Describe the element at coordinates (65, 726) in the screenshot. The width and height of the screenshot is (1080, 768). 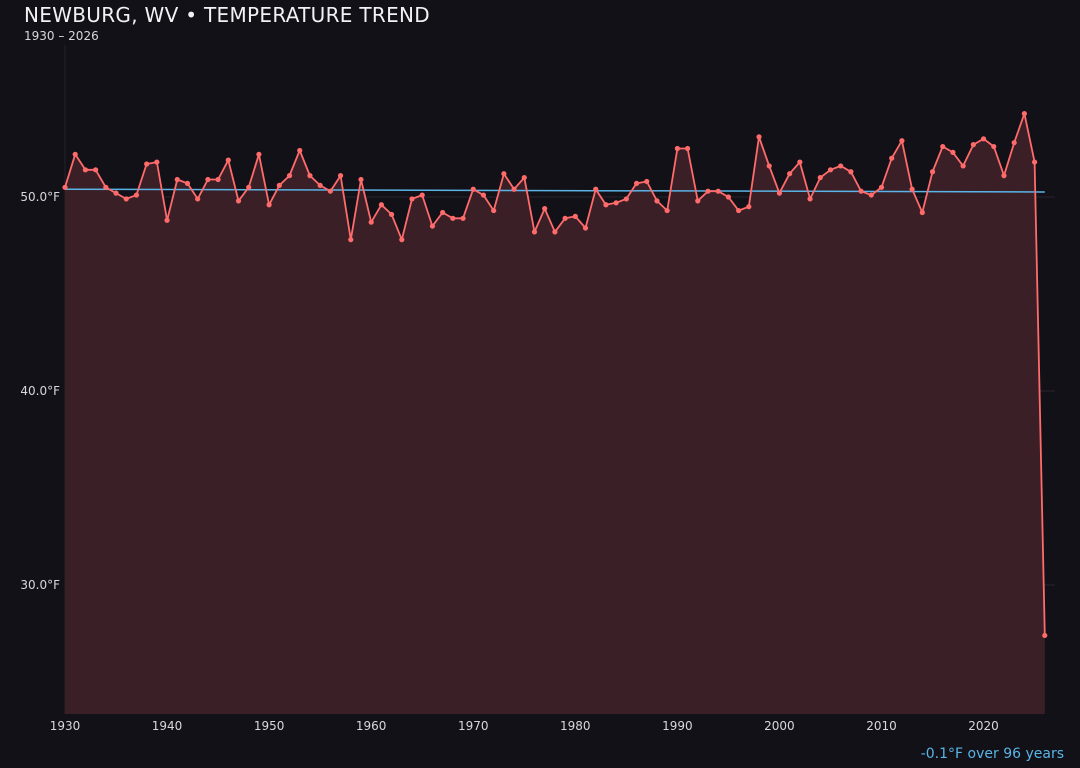
I see `x-tick-label: 1930` at that location.